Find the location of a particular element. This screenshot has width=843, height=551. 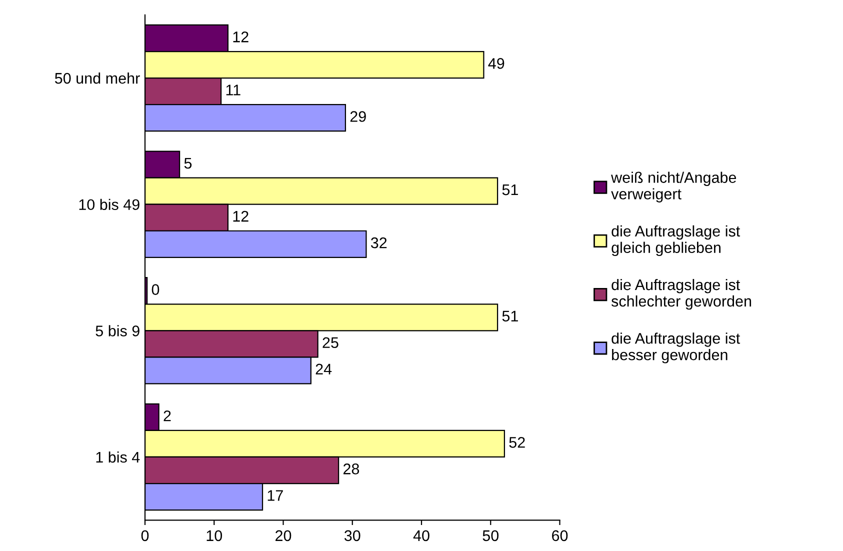

x-tick-label: 0 is located at coordinates (145, 536).